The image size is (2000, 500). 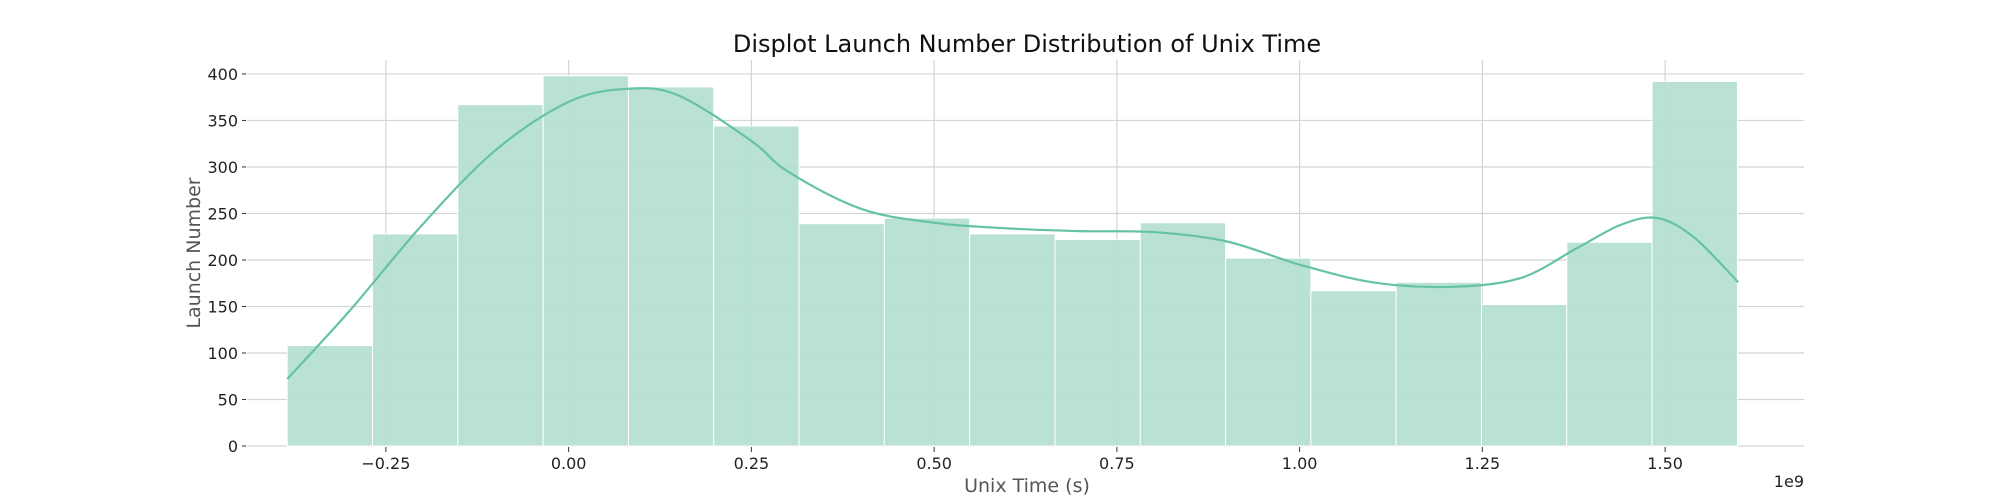 I want to click on y-tick-label-2: 100, so click(x=222, y=353).